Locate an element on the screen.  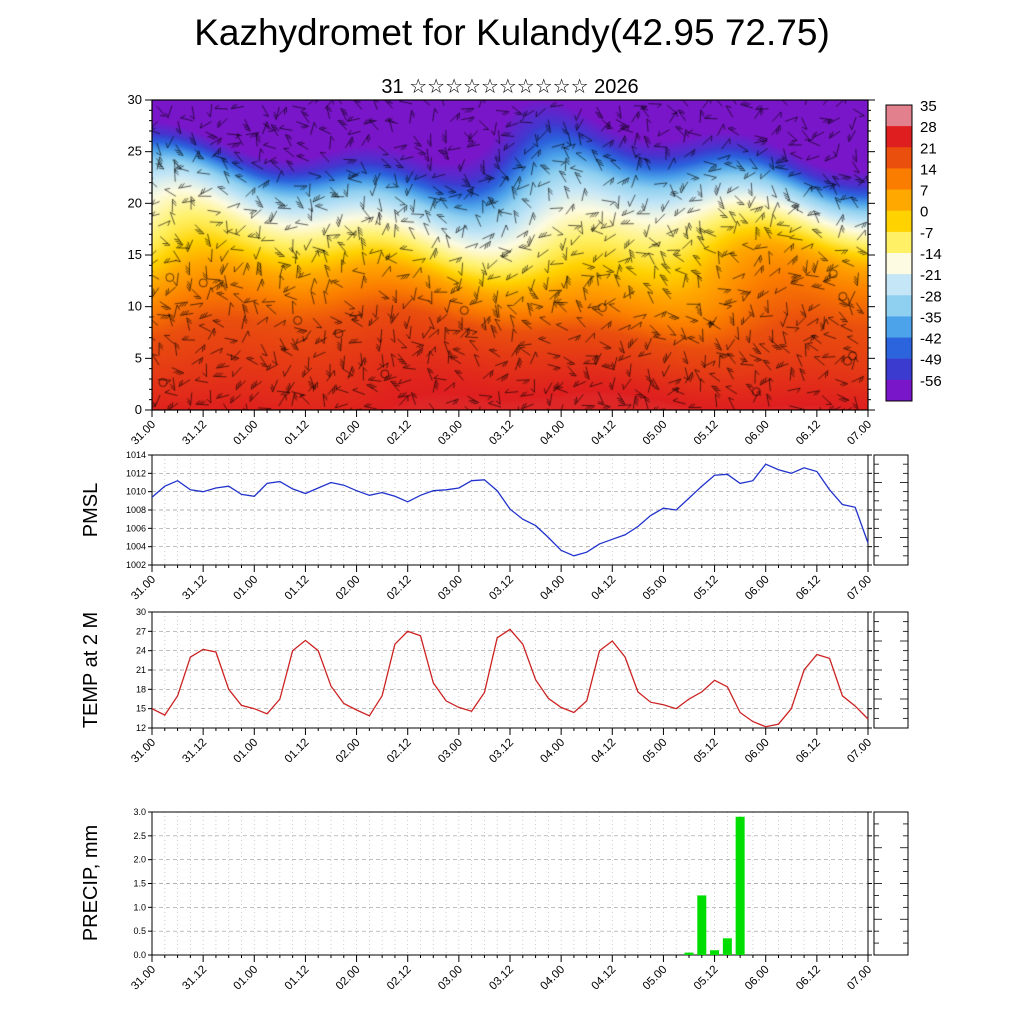
pmsl-x-tick-label: 31.00 is located at coordinates (143, 588).